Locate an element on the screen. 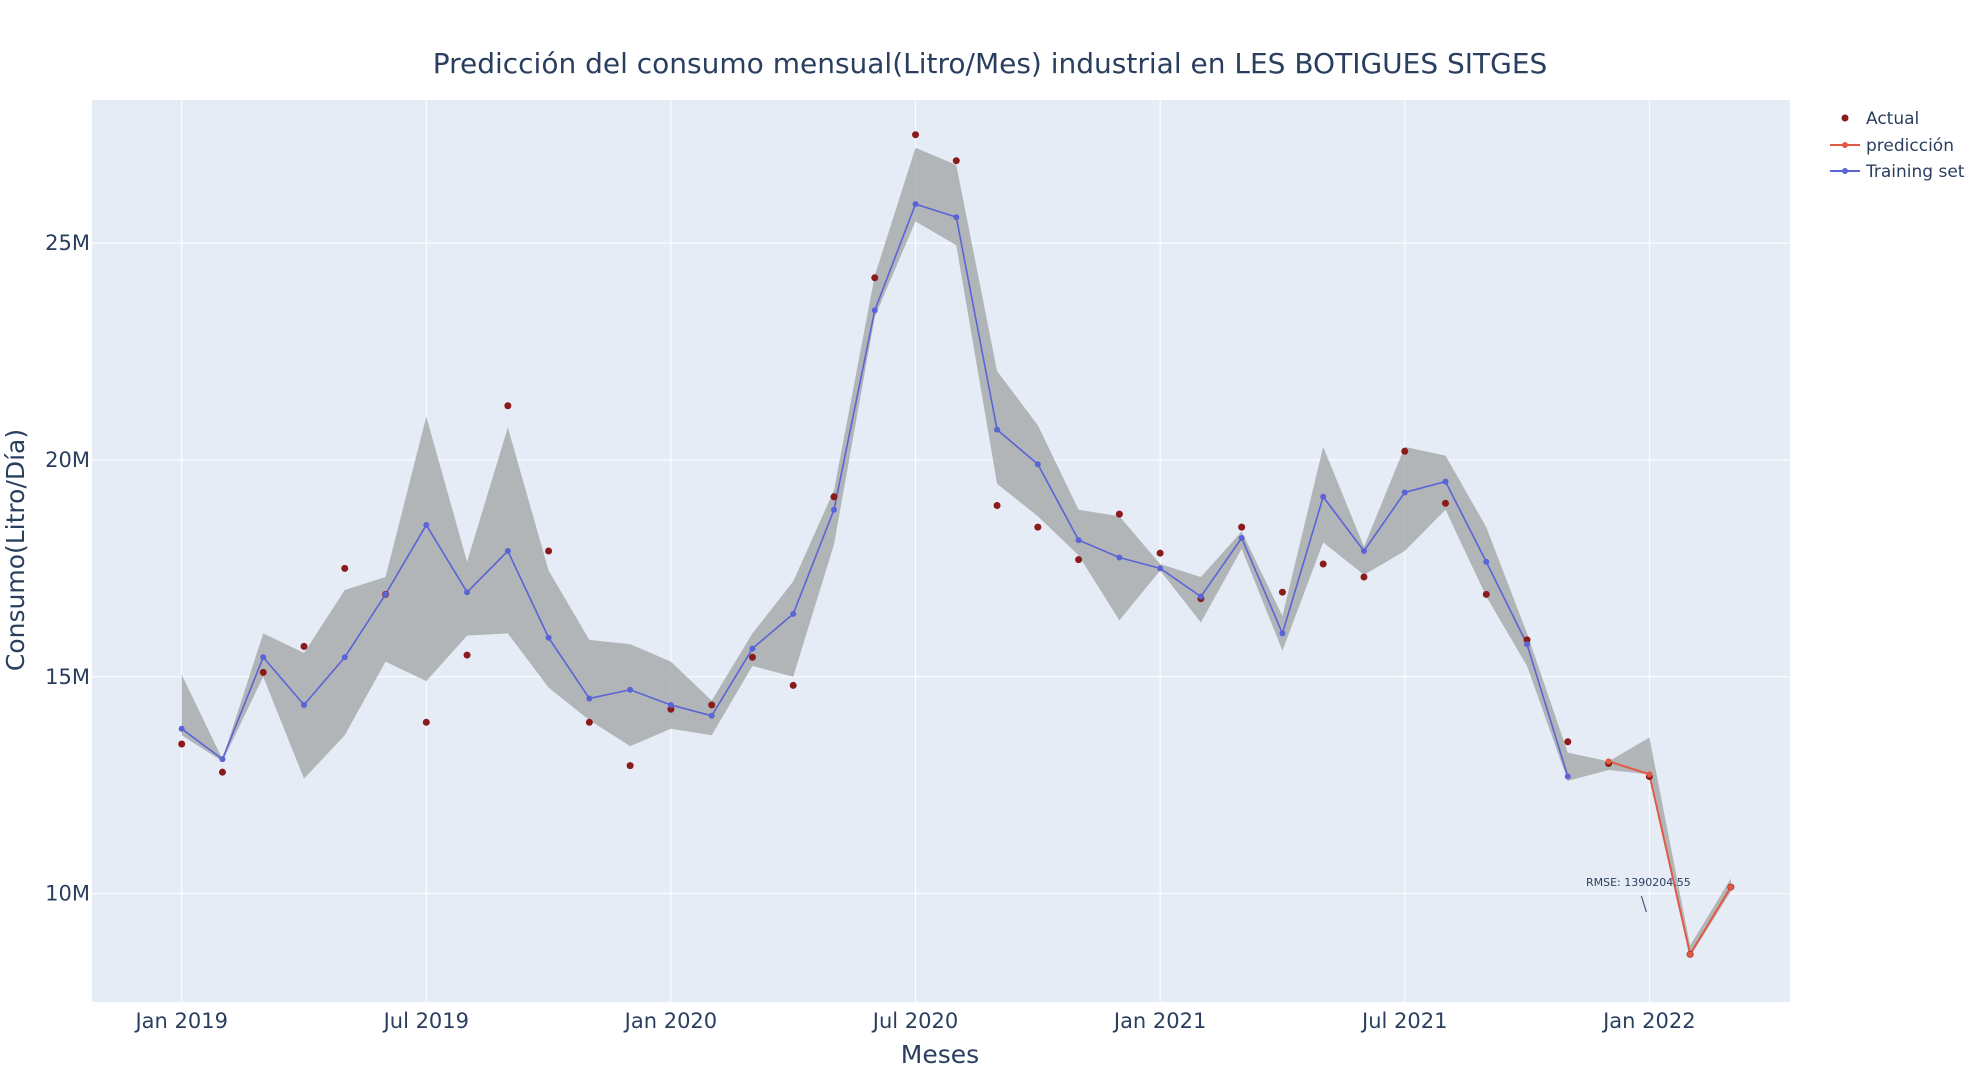  legend-actual-marker is located at coordinates (1845, 118).